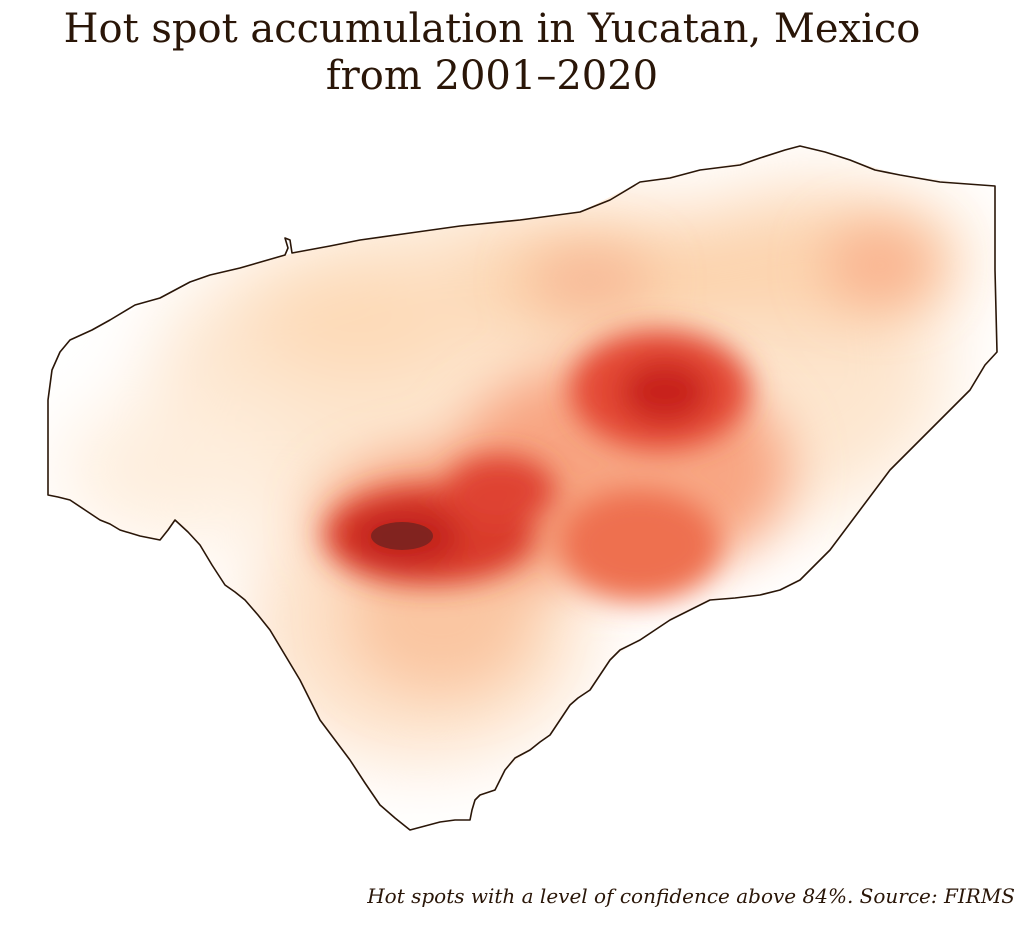 The height and width of the screenshot is (927, 1031). Describe the element at coordinates (492, 76) in the screenshot. I see `title-line-2: from 2001–2020` at that location.